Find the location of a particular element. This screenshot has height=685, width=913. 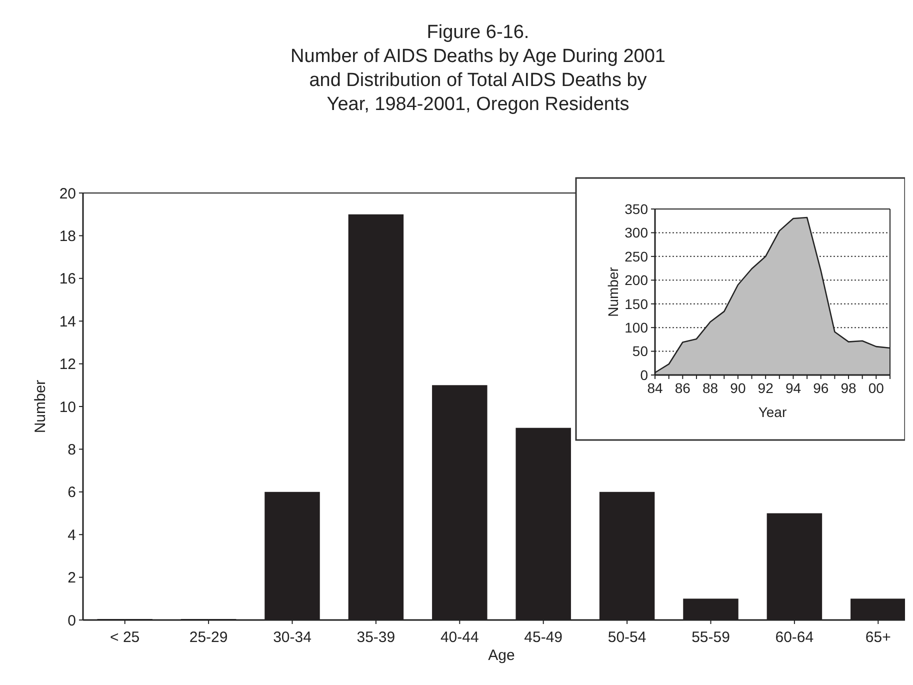

y-tick-label: 150 is located at coordinates (636, 304).